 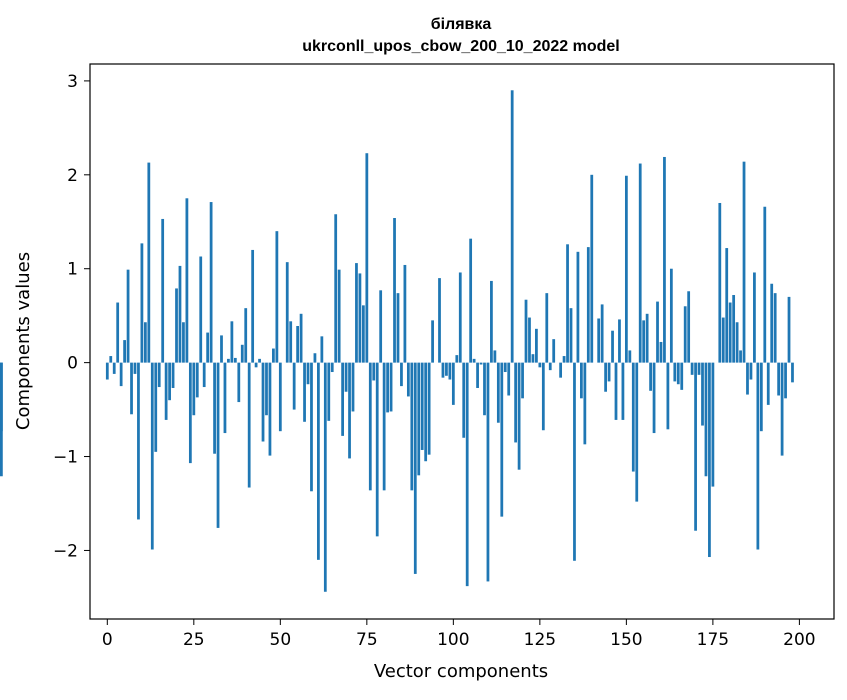 What do you see at coordinates (281, 640) in the screenshot?
I see `x-tick-label: 50` at bounding box center [281, 640].